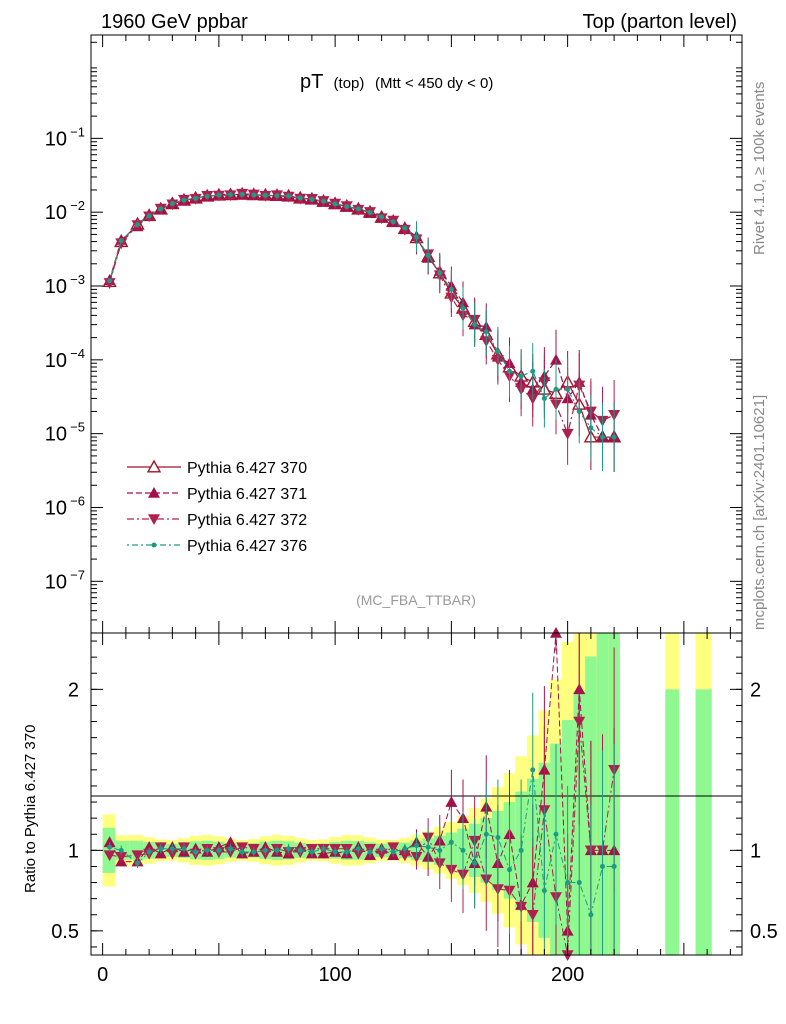 The width and height of the screenshot is (786, 1024). What do you see at coordinates (759, 168) in the screenshot?
I see `rivet-version-label: Rivet 4.1.0, ≥ 100k events` at bounding box center [759, 168].